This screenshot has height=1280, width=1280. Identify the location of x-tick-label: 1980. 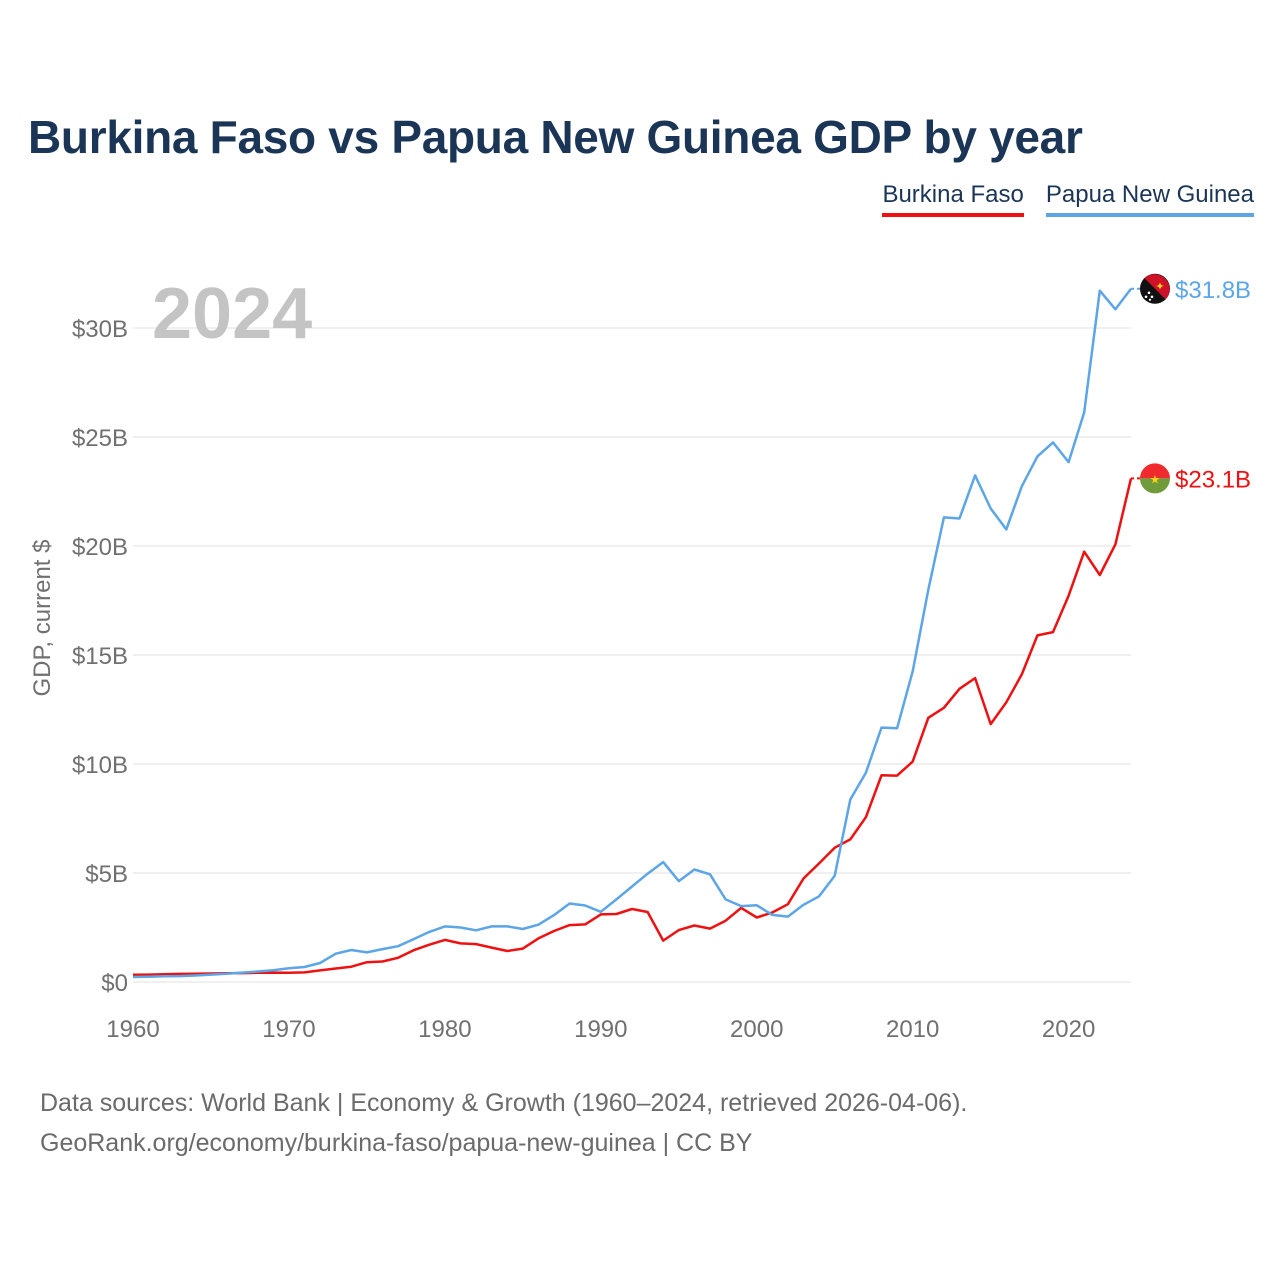
(444, 1029).